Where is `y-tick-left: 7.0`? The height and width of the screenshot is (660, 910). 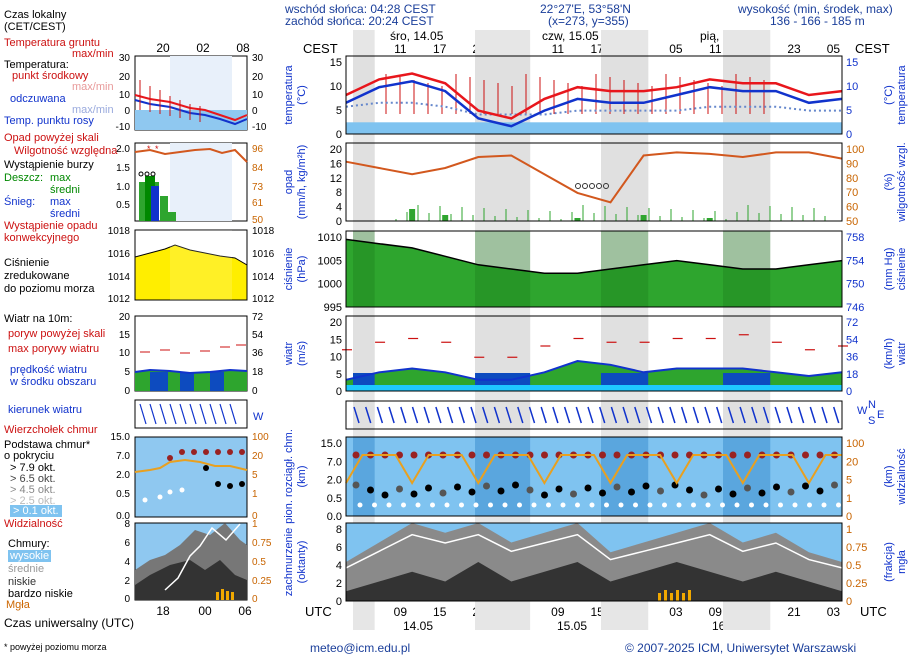
y-tick-left: 7.0 is located at coordinates (334, 462).